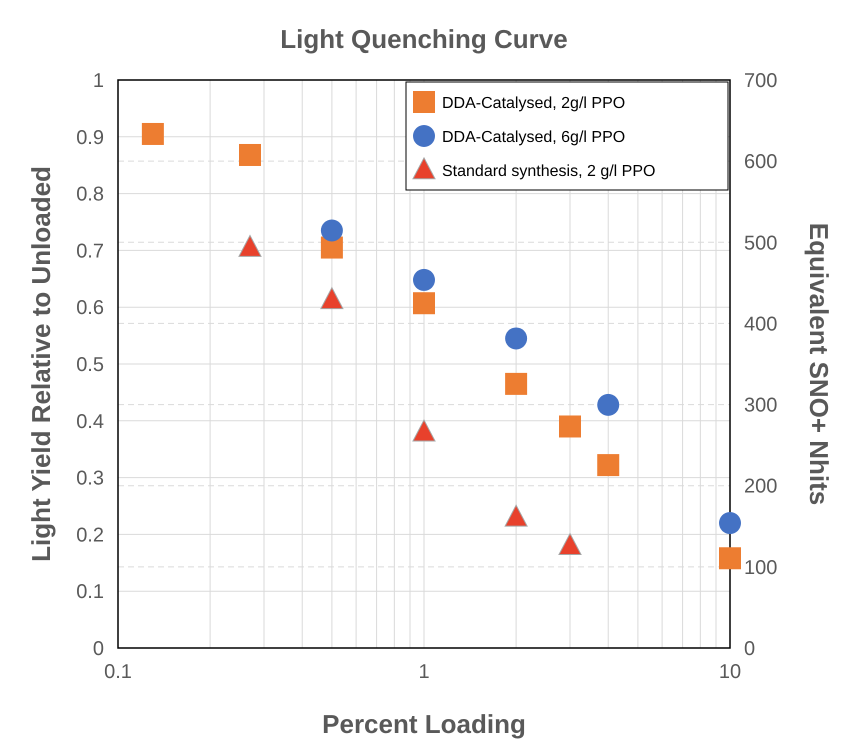 This screenshot has height=751, width=852. Describe the element at coordinates (549, 171) in the screenshot. I see `legend-label: Standard synthesis, 2 g/l PPO` at that location.